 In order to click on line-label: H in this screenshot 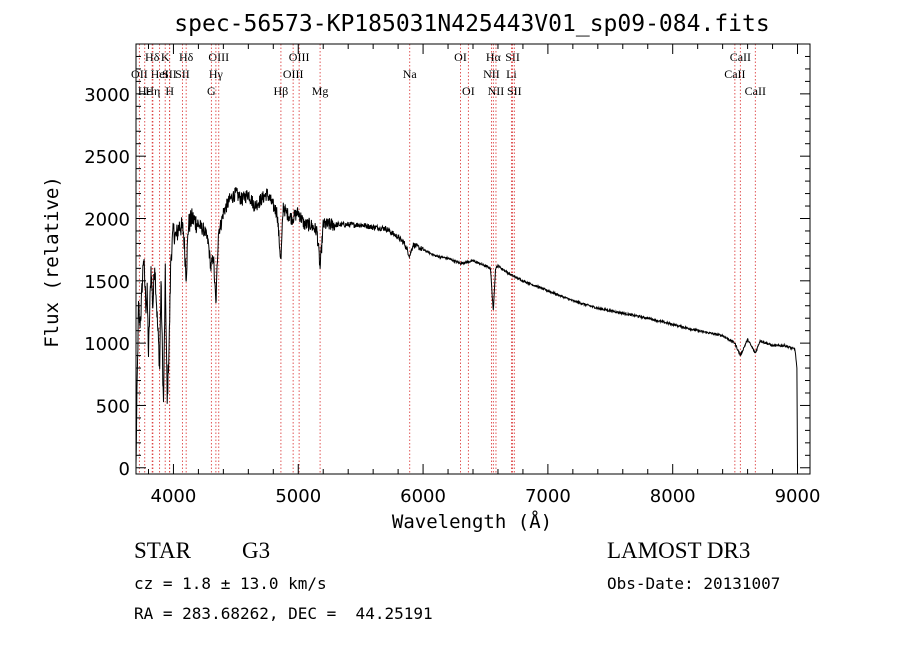, I will do `click(169, 91)`.